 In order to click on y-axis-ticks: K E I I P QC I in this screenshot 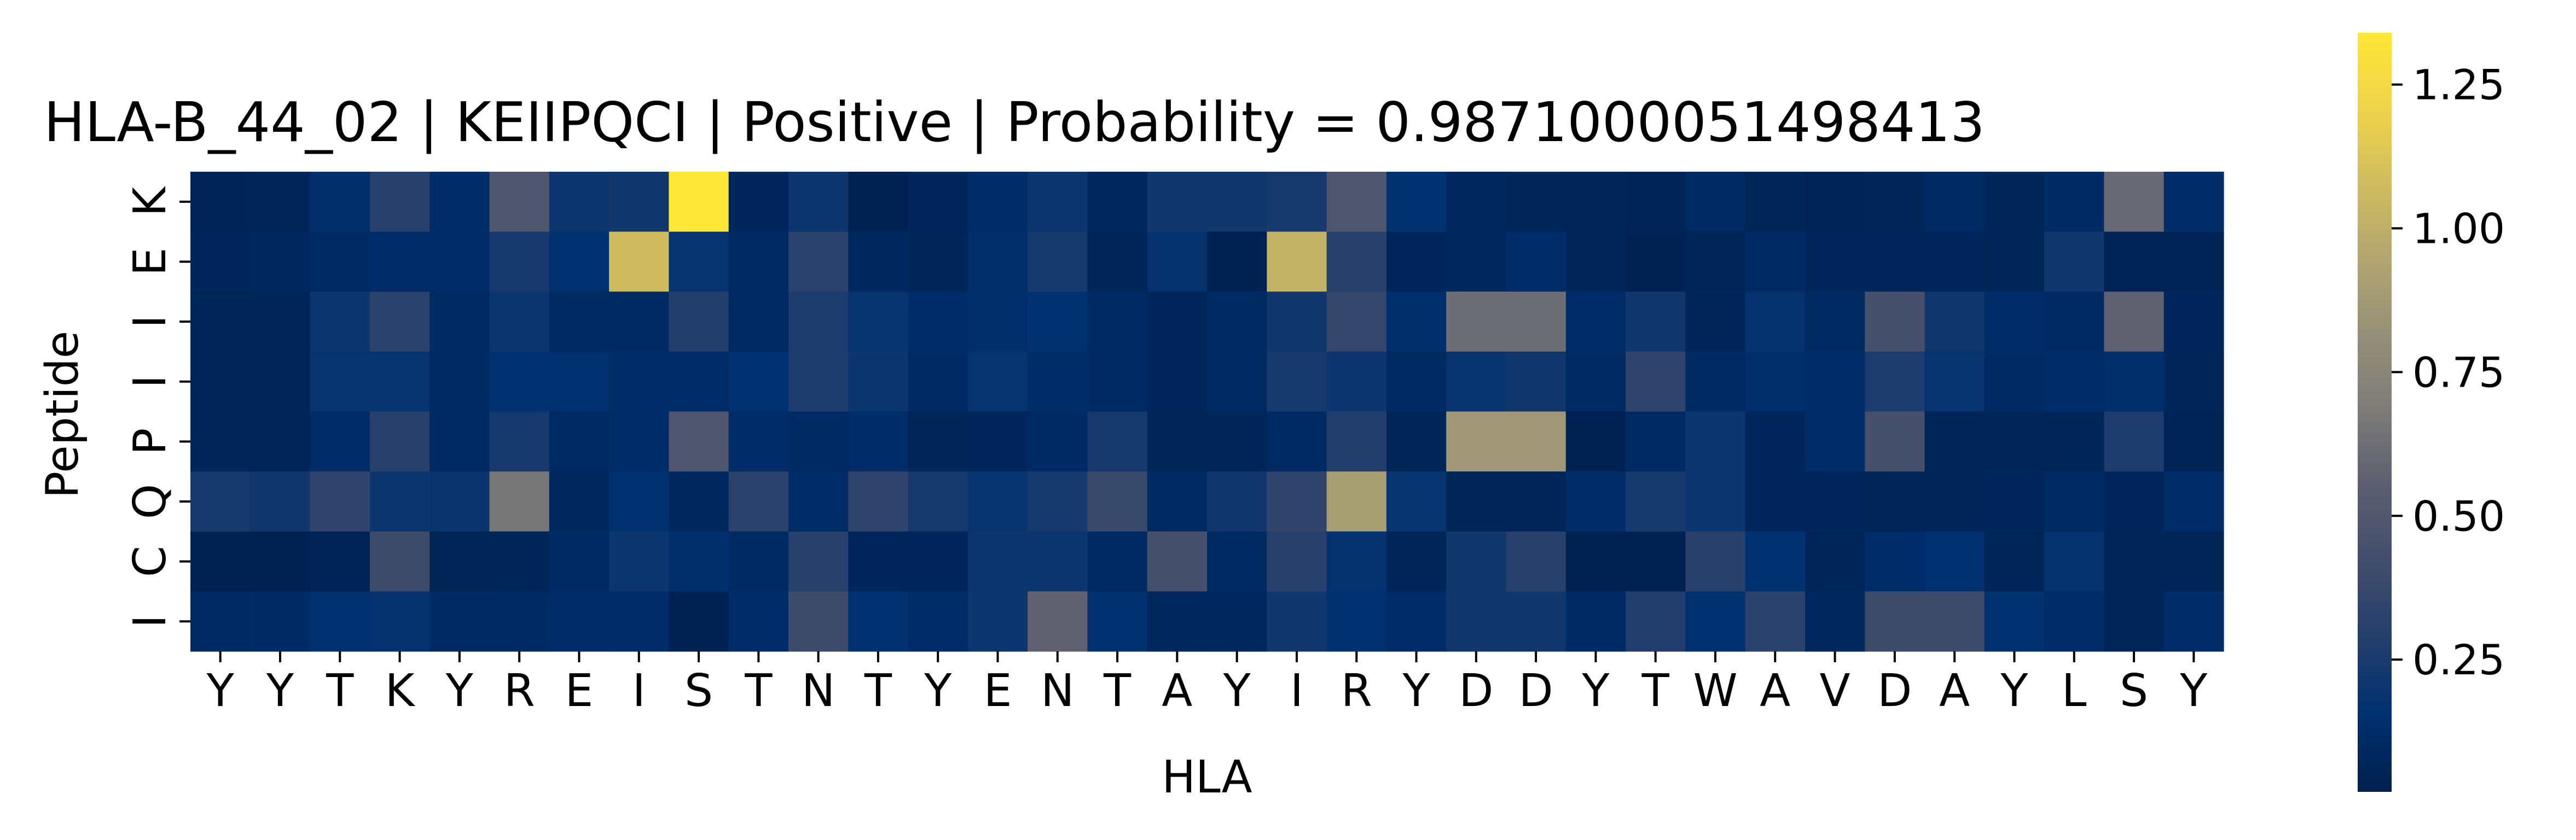, I will do `click(157, 407)`.